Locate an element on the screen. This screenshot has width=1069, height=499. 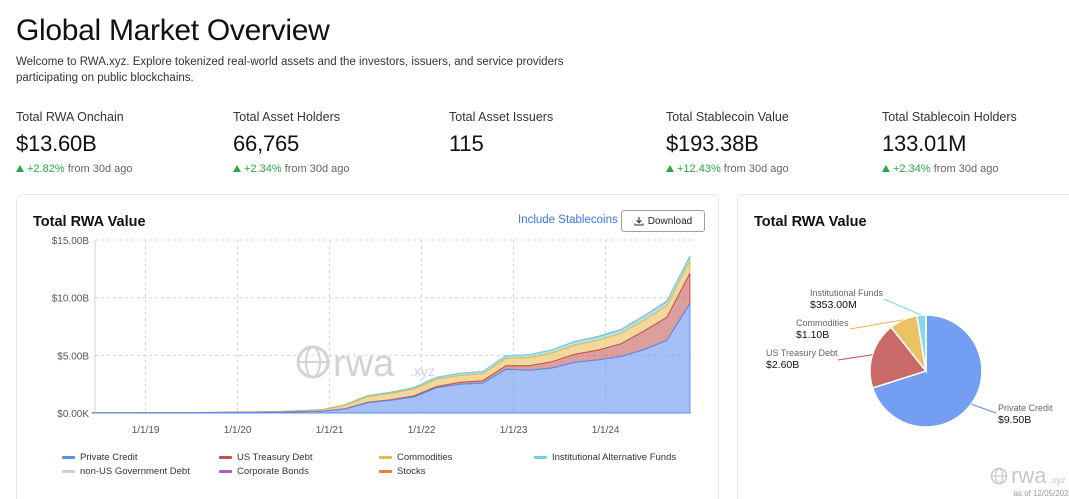
stat-value: 115 is located at coordinates (466, 143).